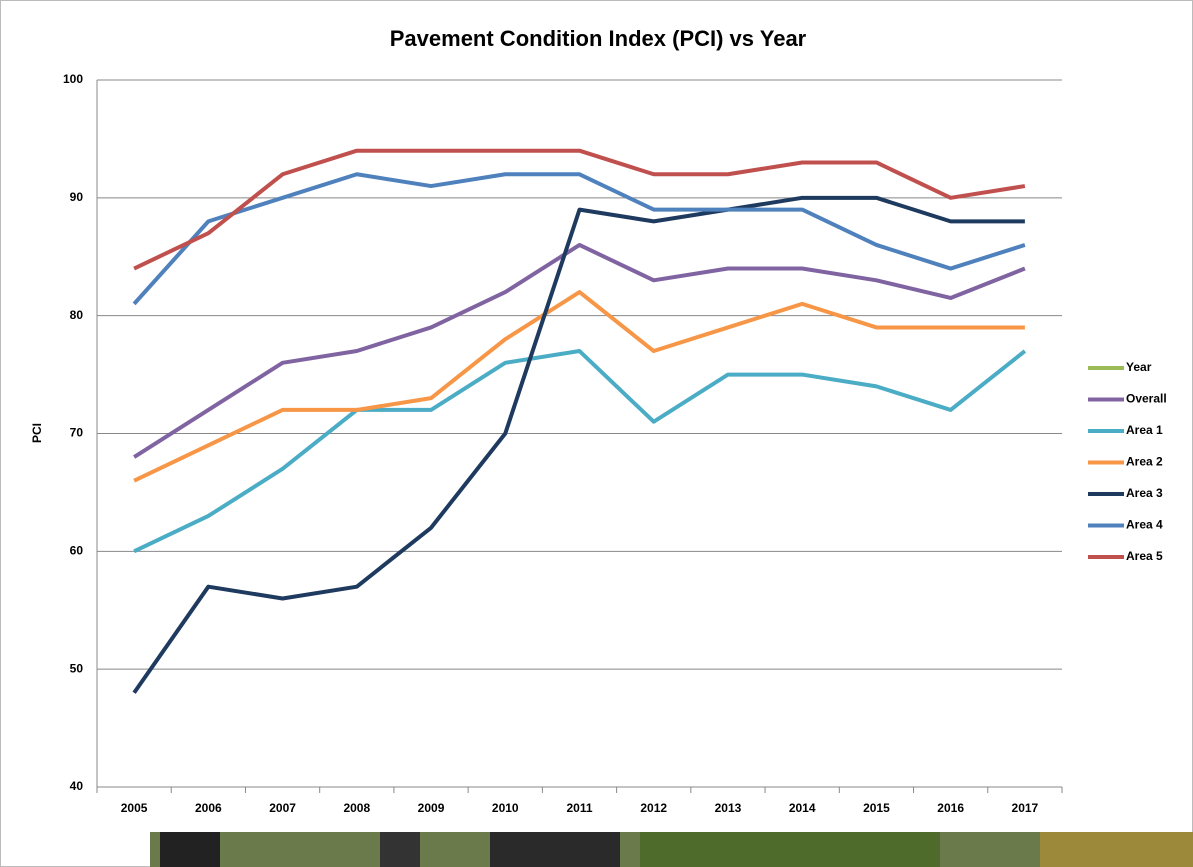 The height and width of the screenshot is (867, 1193). Describe the element at coordinates (876, 808) in the screenshot. I see `x-tick-label: 2015` at that location.